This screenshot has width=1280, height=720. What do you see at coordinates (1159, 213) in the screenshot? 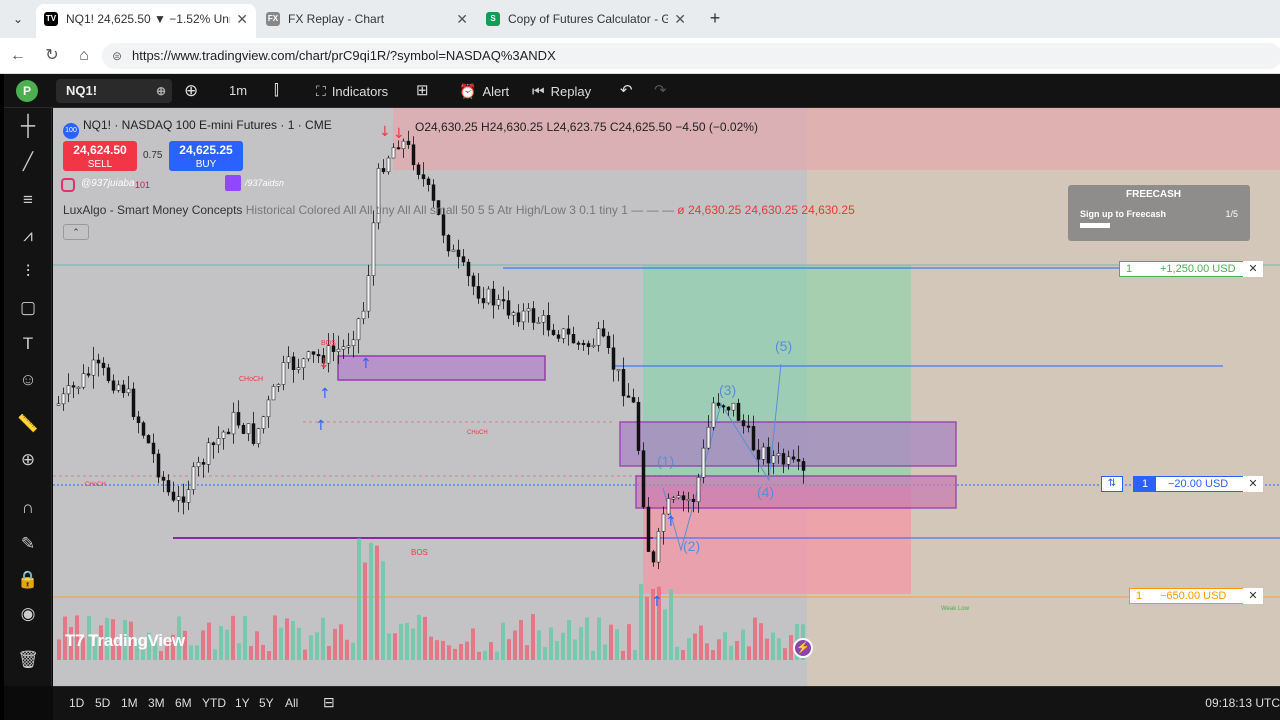
I see `freecash-popup: FREECASH Sign up to Freecash 1/5` at bounding box center [1159, 213].